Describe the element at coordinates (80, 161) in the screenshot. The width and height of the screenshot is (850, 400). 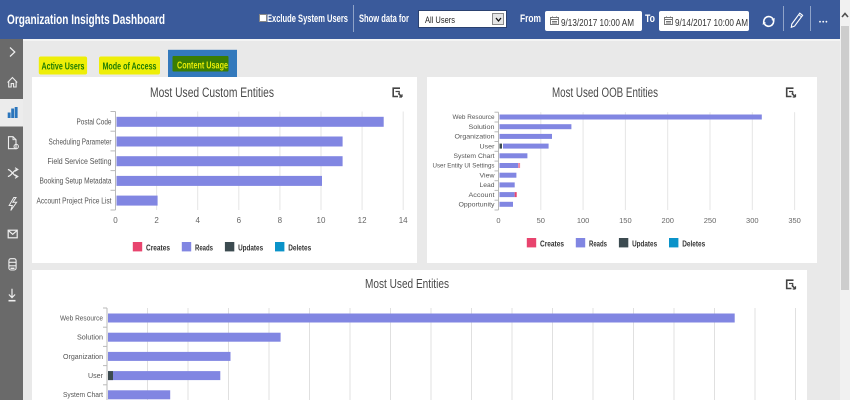
I see `svg-text: Field Service Setting` at that location.